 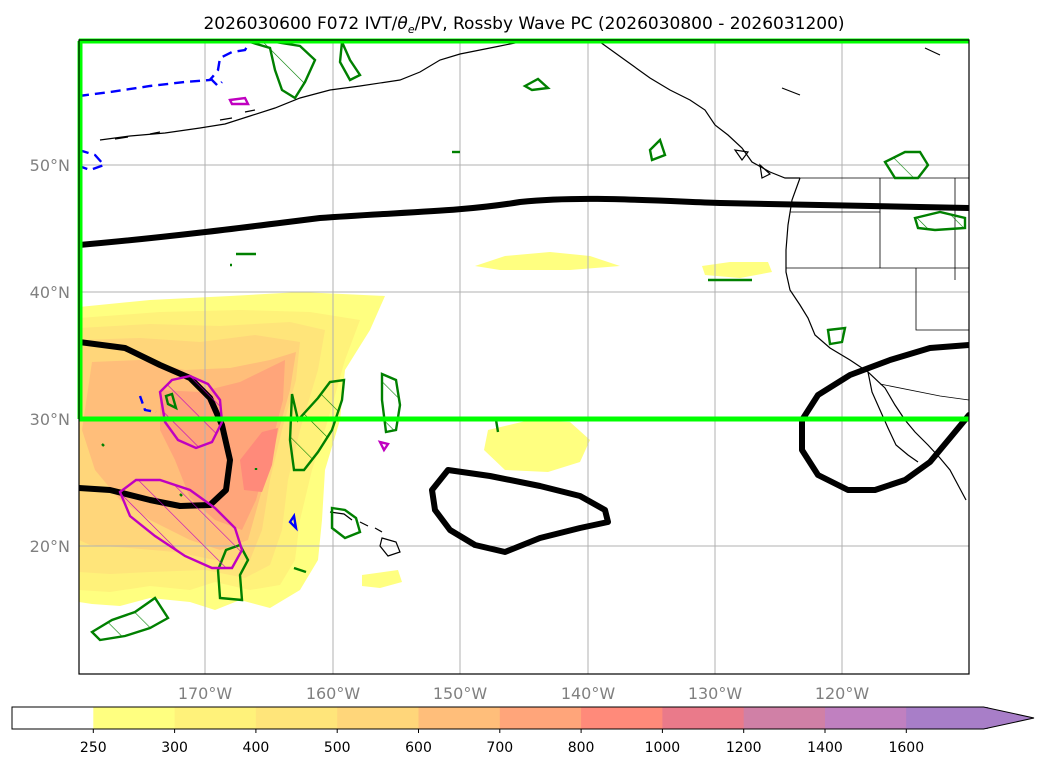 I want to click on lon-label: 160°W, so click(x=333, y=693).